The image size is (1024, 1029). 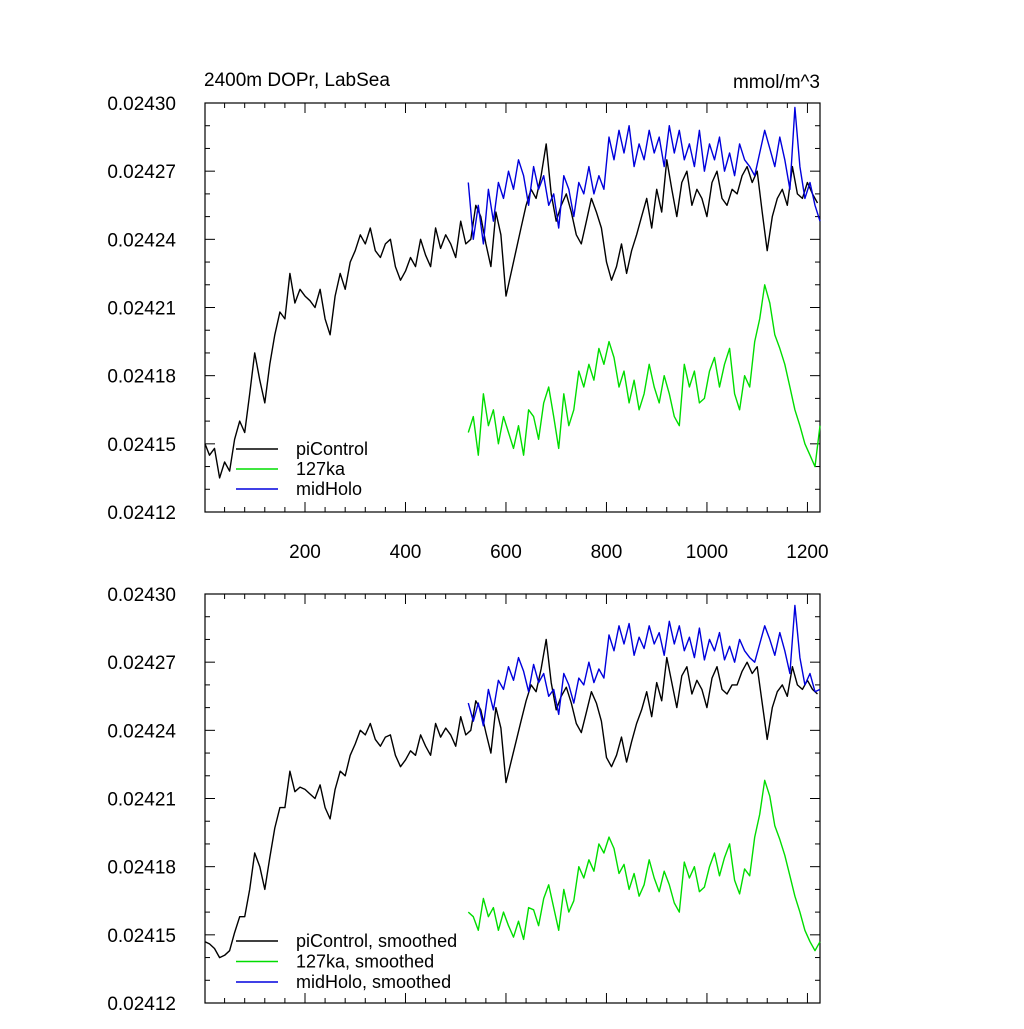 What do you see at coordinates (297, 80) in the screenshot?
I see `chart-title: 2400m DOPr, LabSea` at bounding box center [297, 80].